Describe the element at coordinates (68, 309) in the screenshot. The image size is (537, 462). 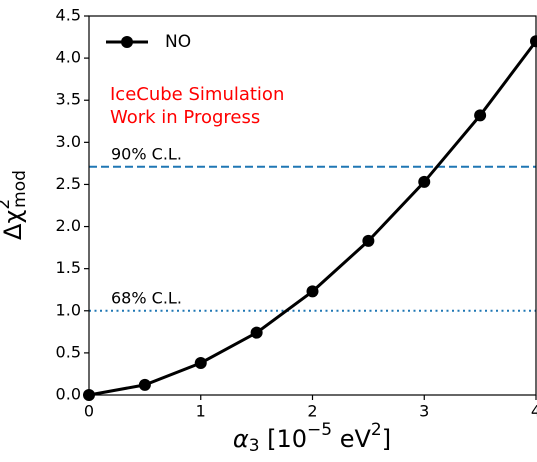
I see `y-tick-label: 1.0` at that location.